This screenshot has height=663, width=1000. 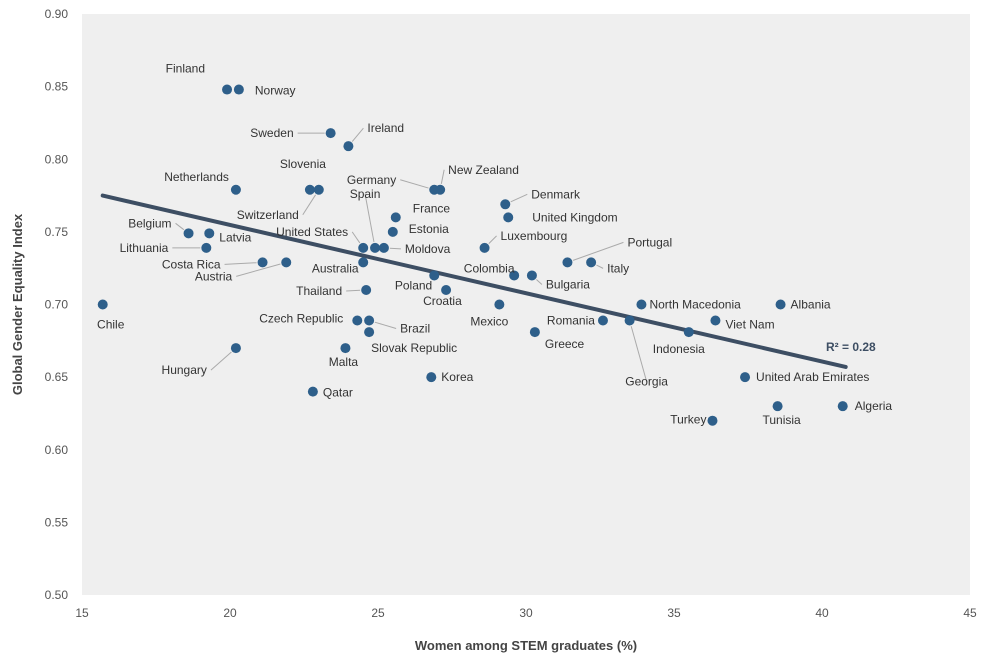 What do you see at coordinates (57, 595) in the screenshot?
I see `y-tick-label: 0.50` at bounding box center [57, 595].